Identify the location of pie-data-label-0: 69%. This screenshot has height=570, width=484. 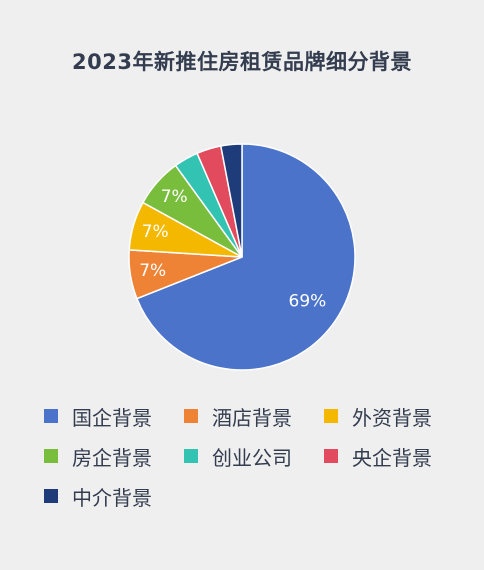
(308, 302).